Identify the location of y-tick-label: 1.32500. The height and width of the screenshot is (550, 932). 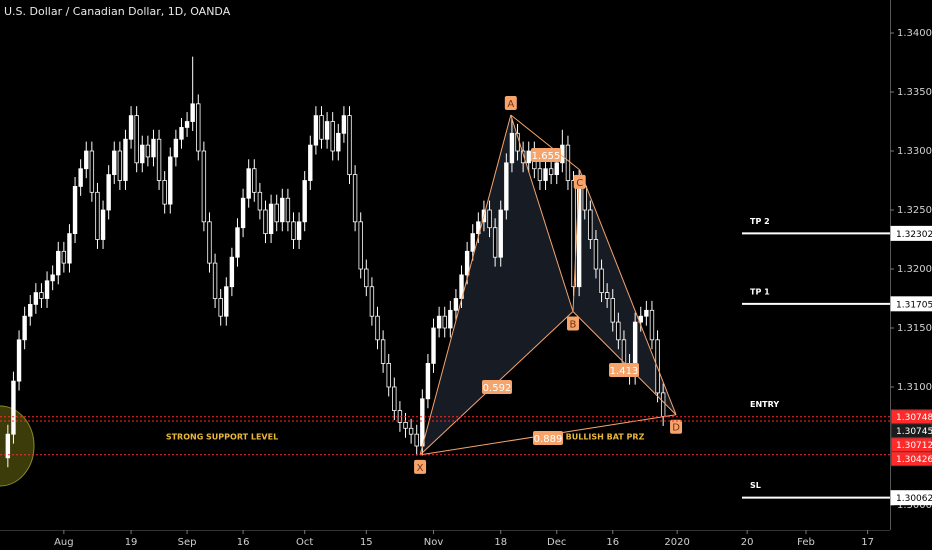
(914, 210).